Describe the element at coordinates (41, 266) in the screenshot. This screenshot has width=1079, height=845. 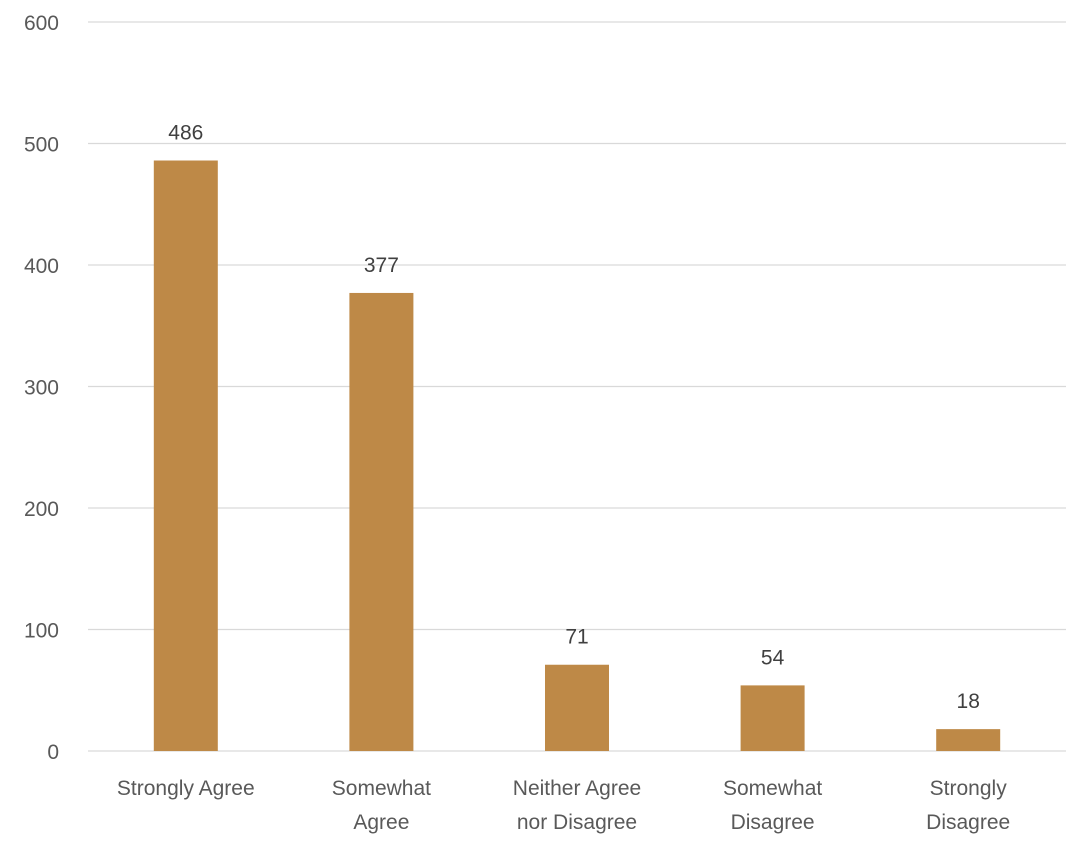
I see `y-tick-label: 400` at that location.